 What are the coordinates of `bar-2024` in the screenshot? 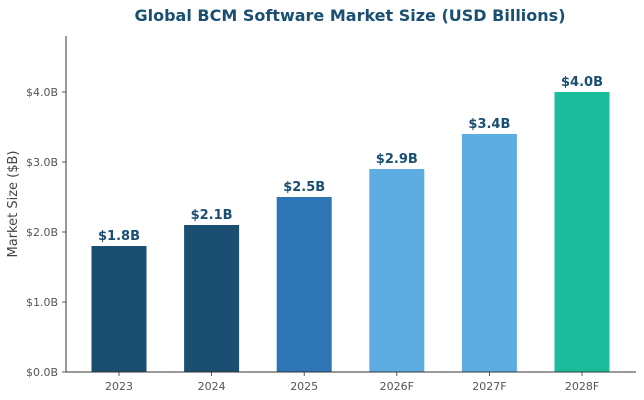 It's located at (212, 298).